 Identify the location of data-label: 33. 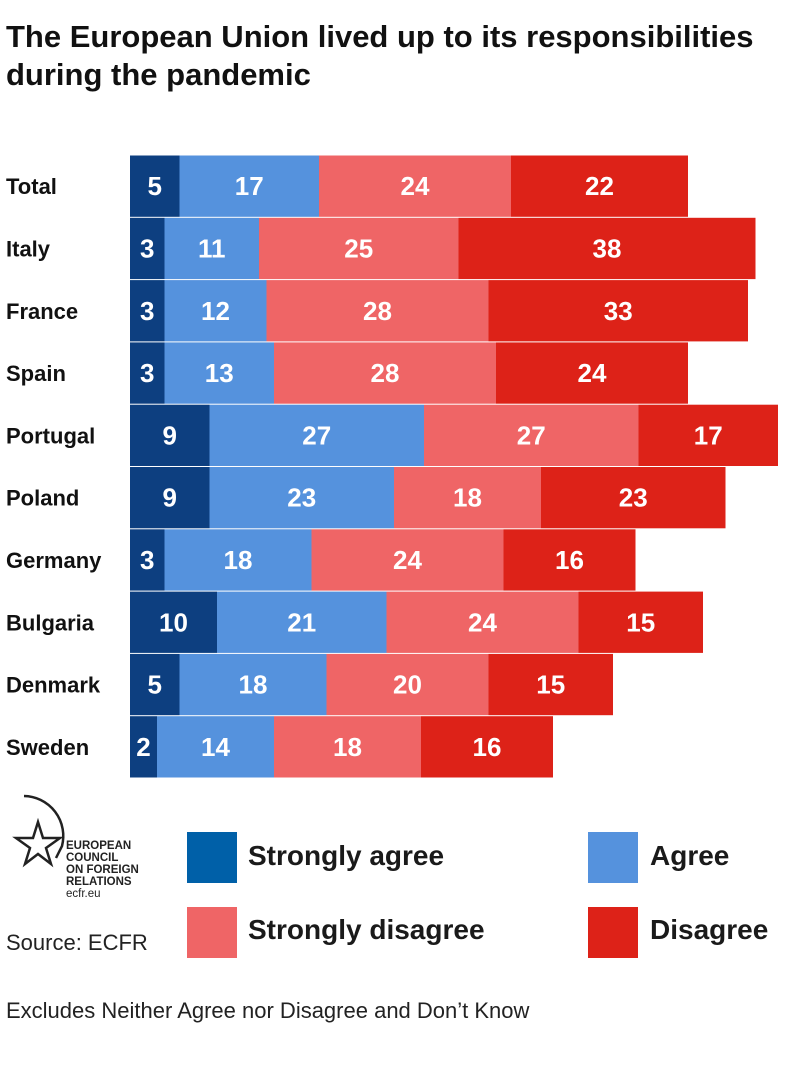
(618, 311).